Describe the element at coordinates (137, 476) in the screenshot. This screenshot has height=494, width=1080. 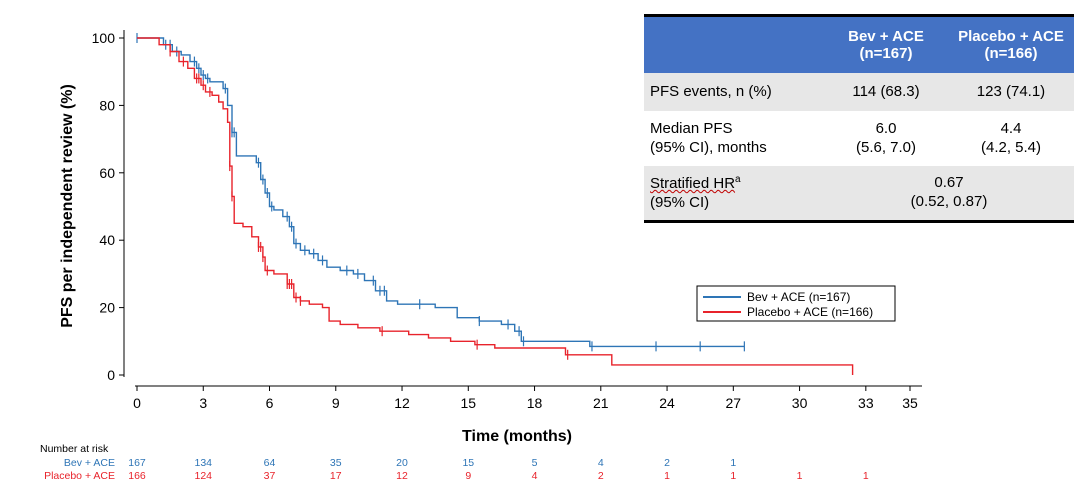
I see `risk-count-1: 166` at that location.